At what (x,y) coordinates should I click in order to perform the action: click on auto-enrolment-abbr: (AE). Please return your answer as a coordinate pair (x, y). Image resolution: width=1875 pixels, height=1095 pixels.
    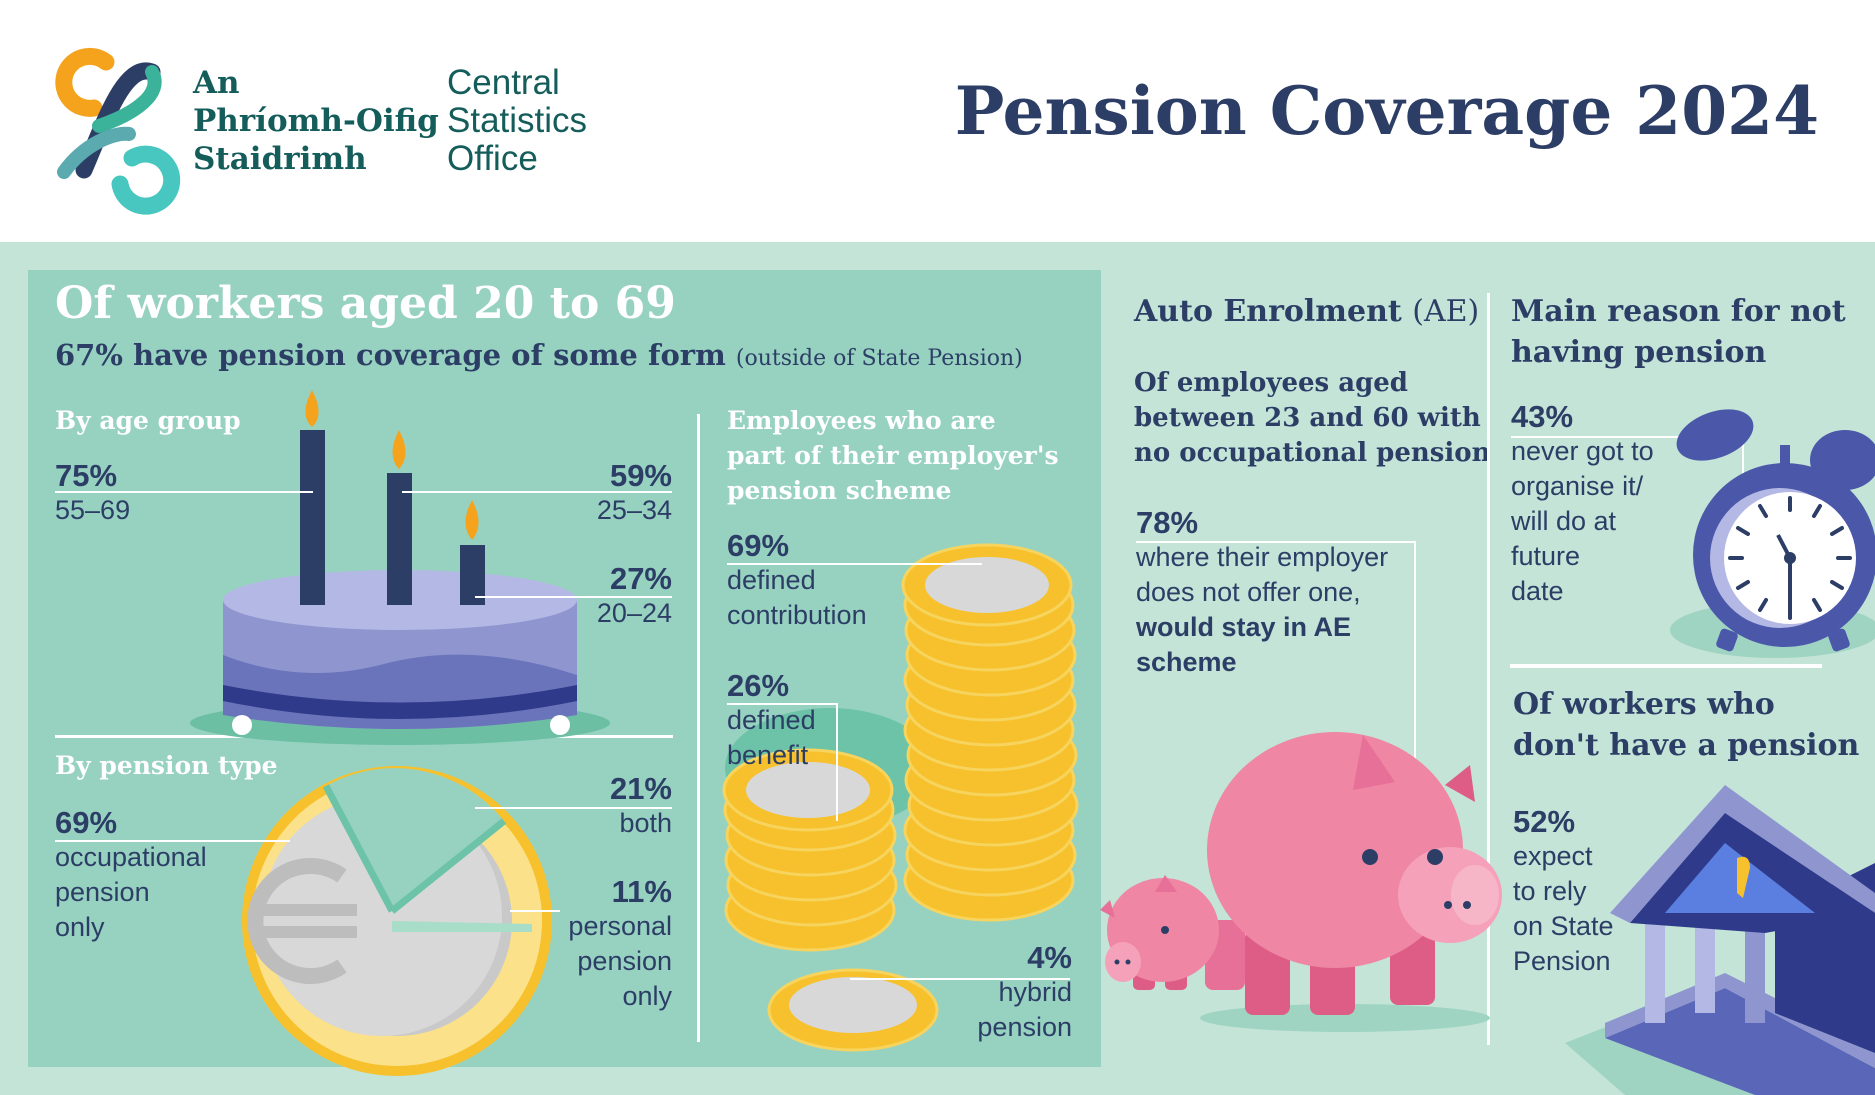
    Looking at the image, I should click on (1446, 311).